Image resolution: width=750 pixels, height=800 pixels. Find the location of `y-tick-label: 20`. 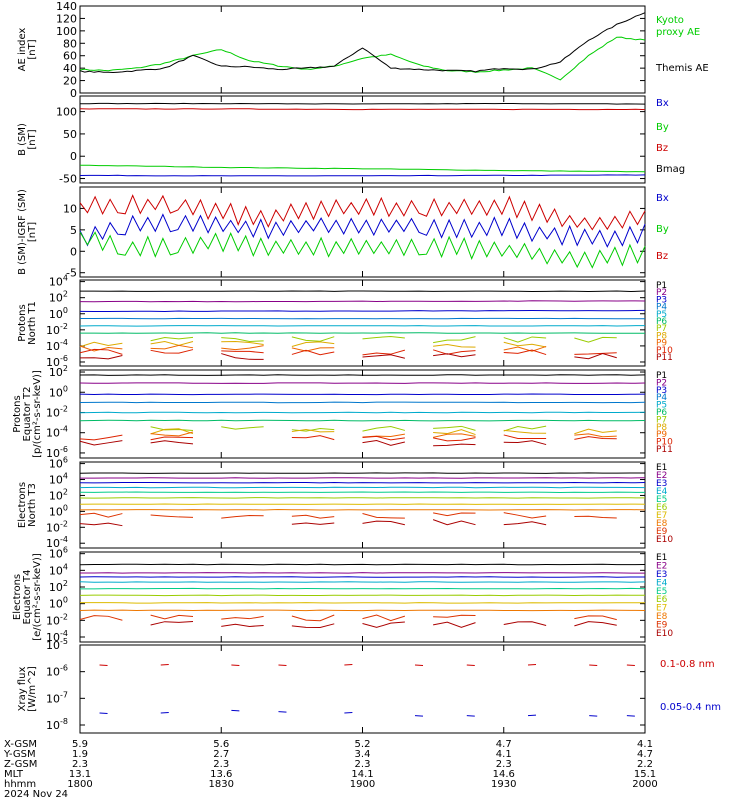

y-tick-label: 20 is located at coordinates (70, 81).